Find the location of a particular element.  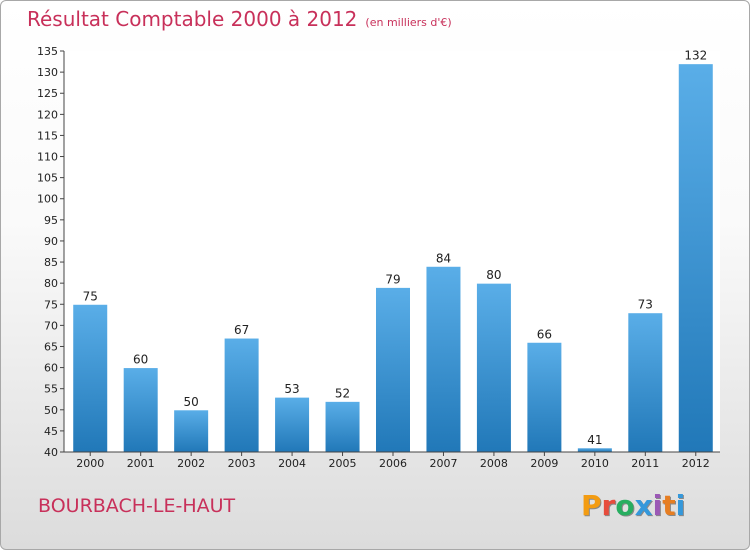

x-tick-label-2002: 2002 is located at coordinates (191, 463).